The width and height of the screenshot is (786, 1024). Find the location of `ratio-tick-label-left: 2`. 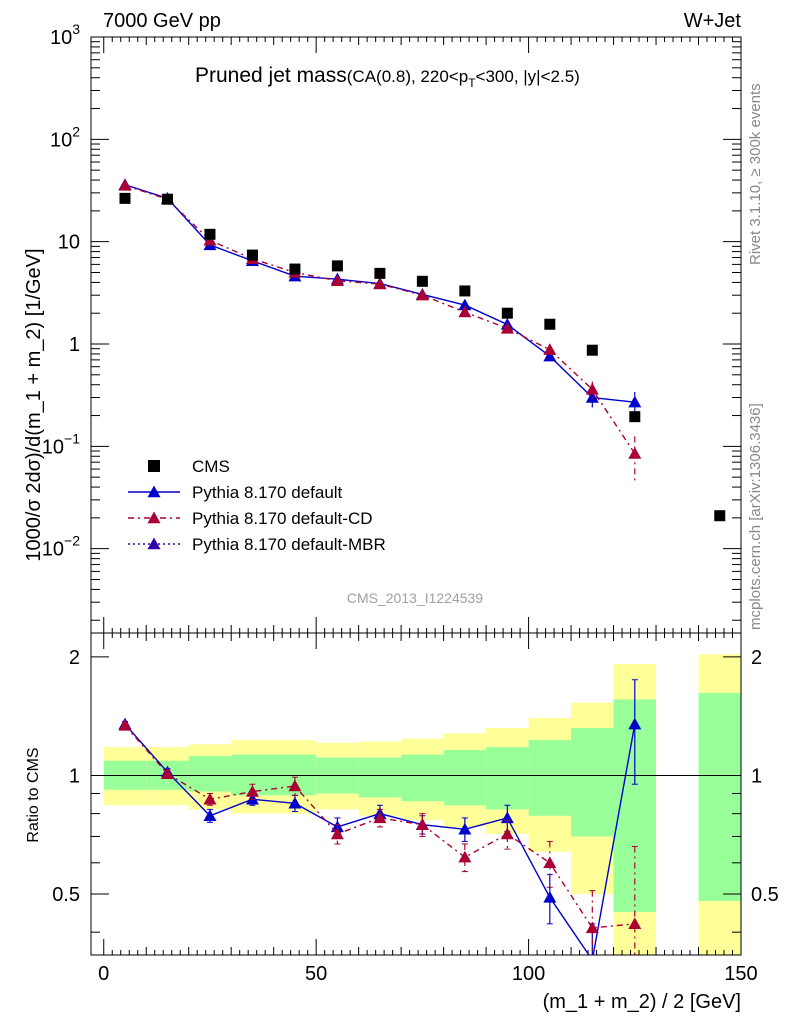

ratio-tick-label-left: 2 is located at coordinates (74, 658).